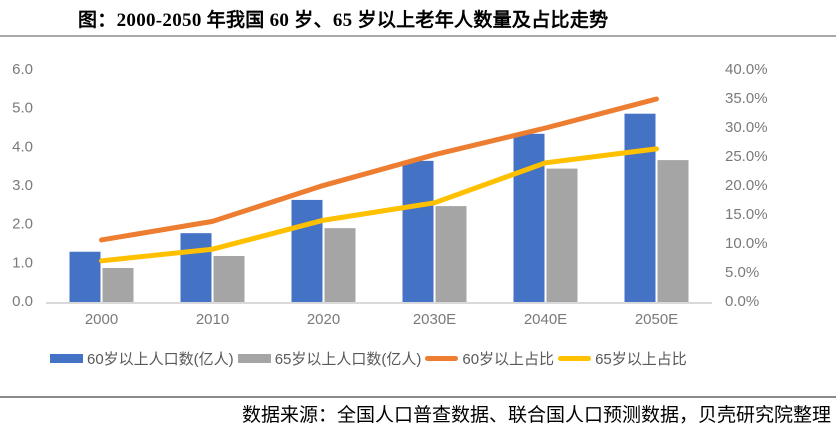  What do you see at coordinates (742, 301) in the screenshot?
I see `y-axis-right-tick-label: 0.0%` at bounding box center [742, 301].